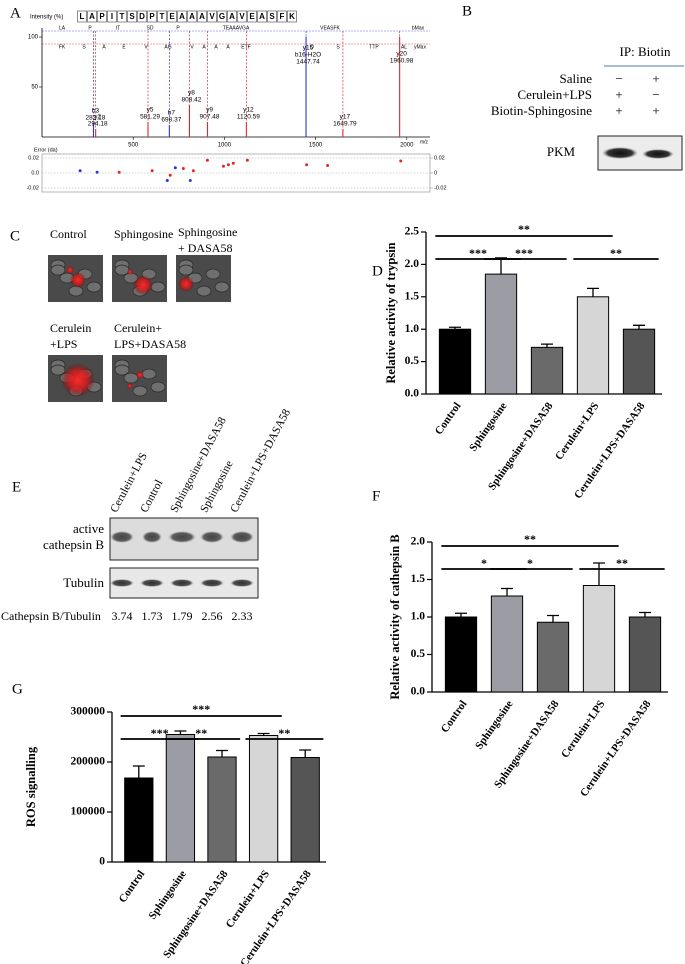  What do you see at coordinates (191, 93) in the screenshot?
I see `peak-name: y8` at bounding box center [191, 93].